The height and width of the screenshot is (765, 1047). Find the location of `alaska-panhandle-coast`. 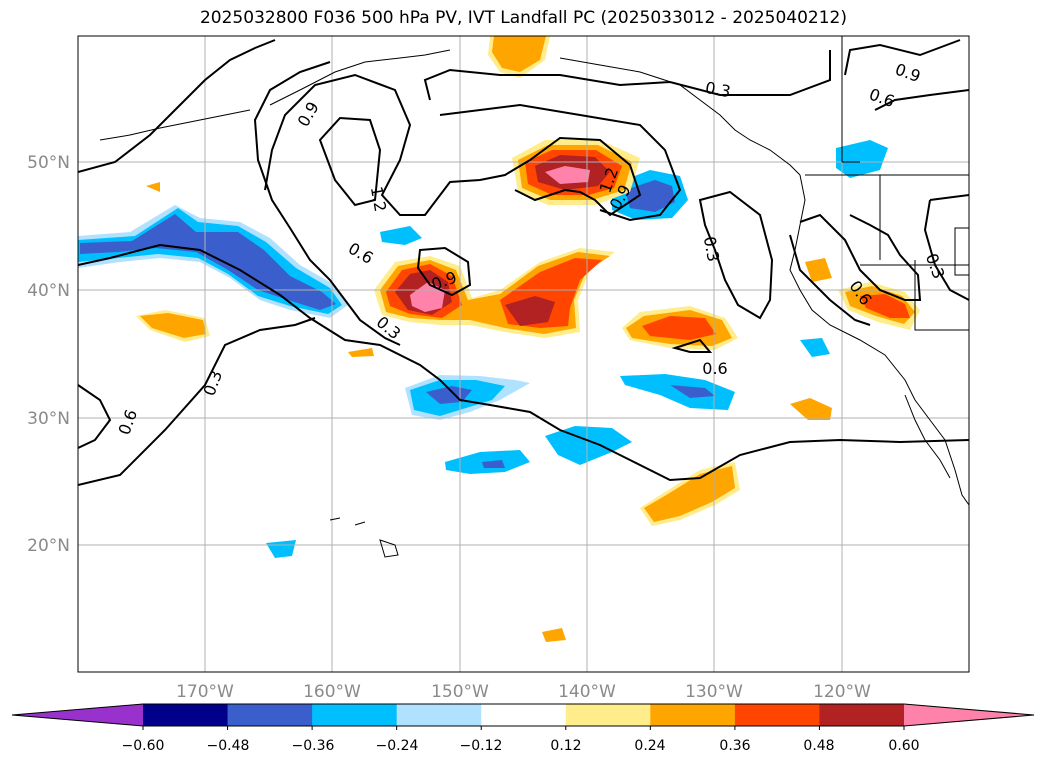

alaska-panhandle-coast is located at coordinates (680, 116).